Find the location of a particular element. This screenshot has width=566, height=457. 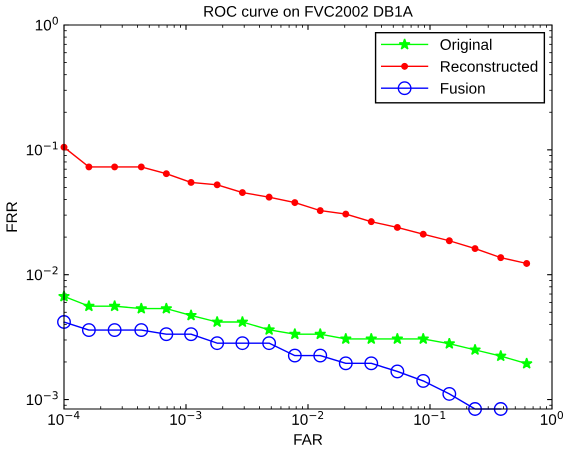

chart-title: ROC curve on FVC2002 DB1A is located at coordinates (308, 11).